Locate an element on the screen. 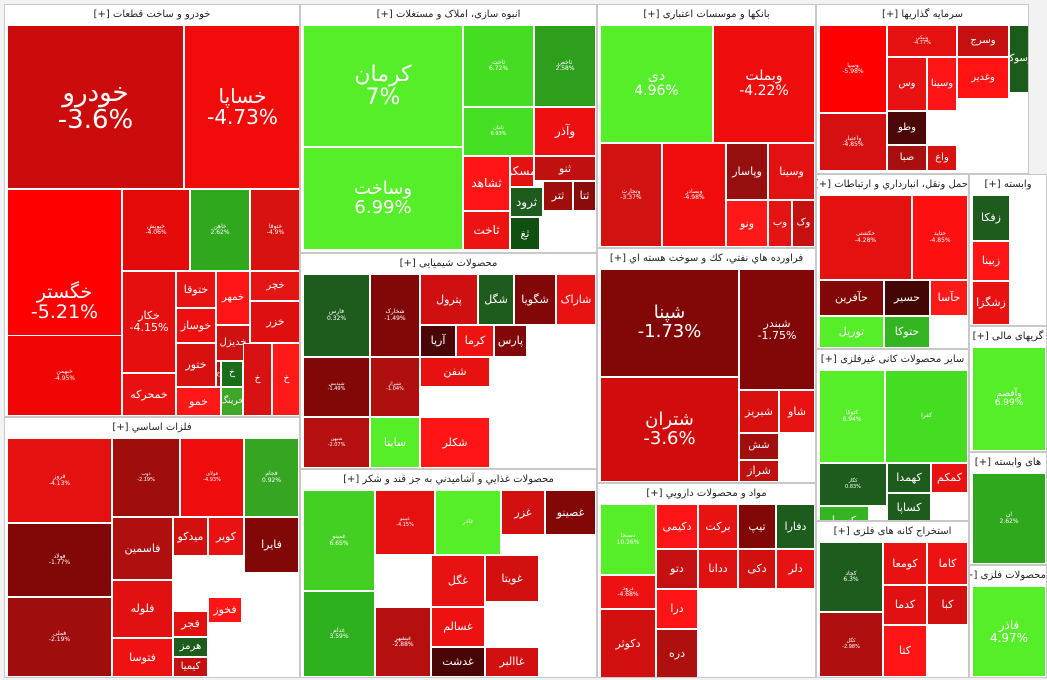 Image resolution: width=1047 pixels, height=680 pixels. stock-tile: شاو is located at coordinates (797, 411).